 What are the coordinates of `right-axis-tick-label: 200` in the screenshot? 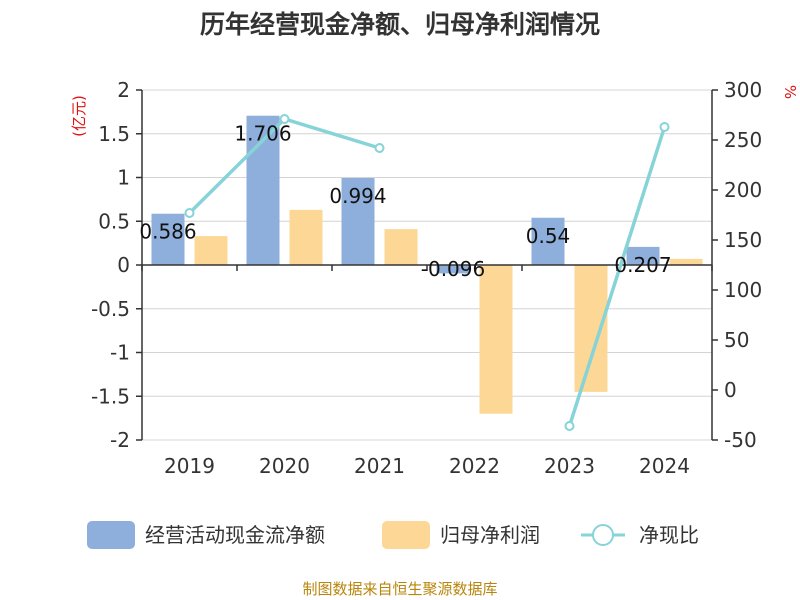 It's located at (743, 190).